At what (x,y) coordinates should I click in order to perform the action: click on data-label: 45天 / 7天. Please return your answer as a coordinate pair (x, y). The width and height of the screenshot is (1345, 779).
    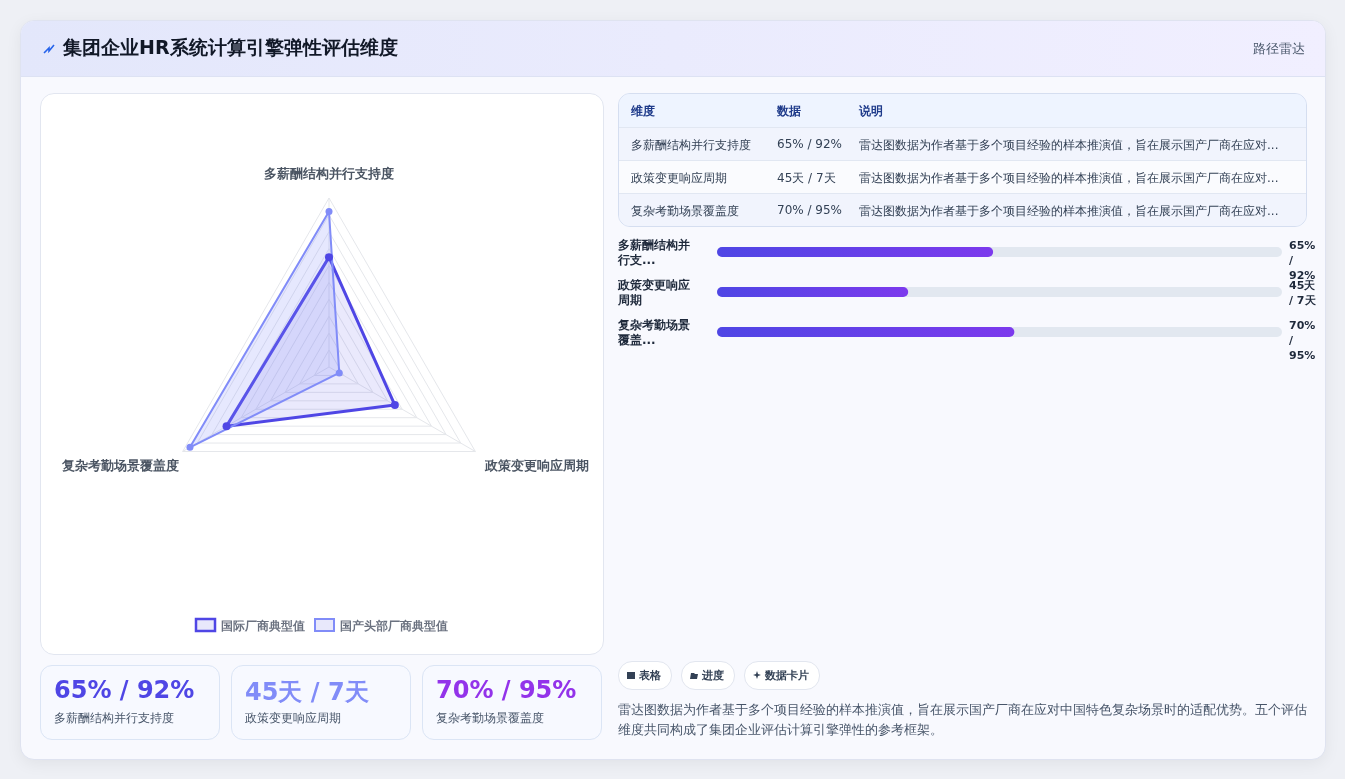
    Looking at the image, I should click on (1303, 293).